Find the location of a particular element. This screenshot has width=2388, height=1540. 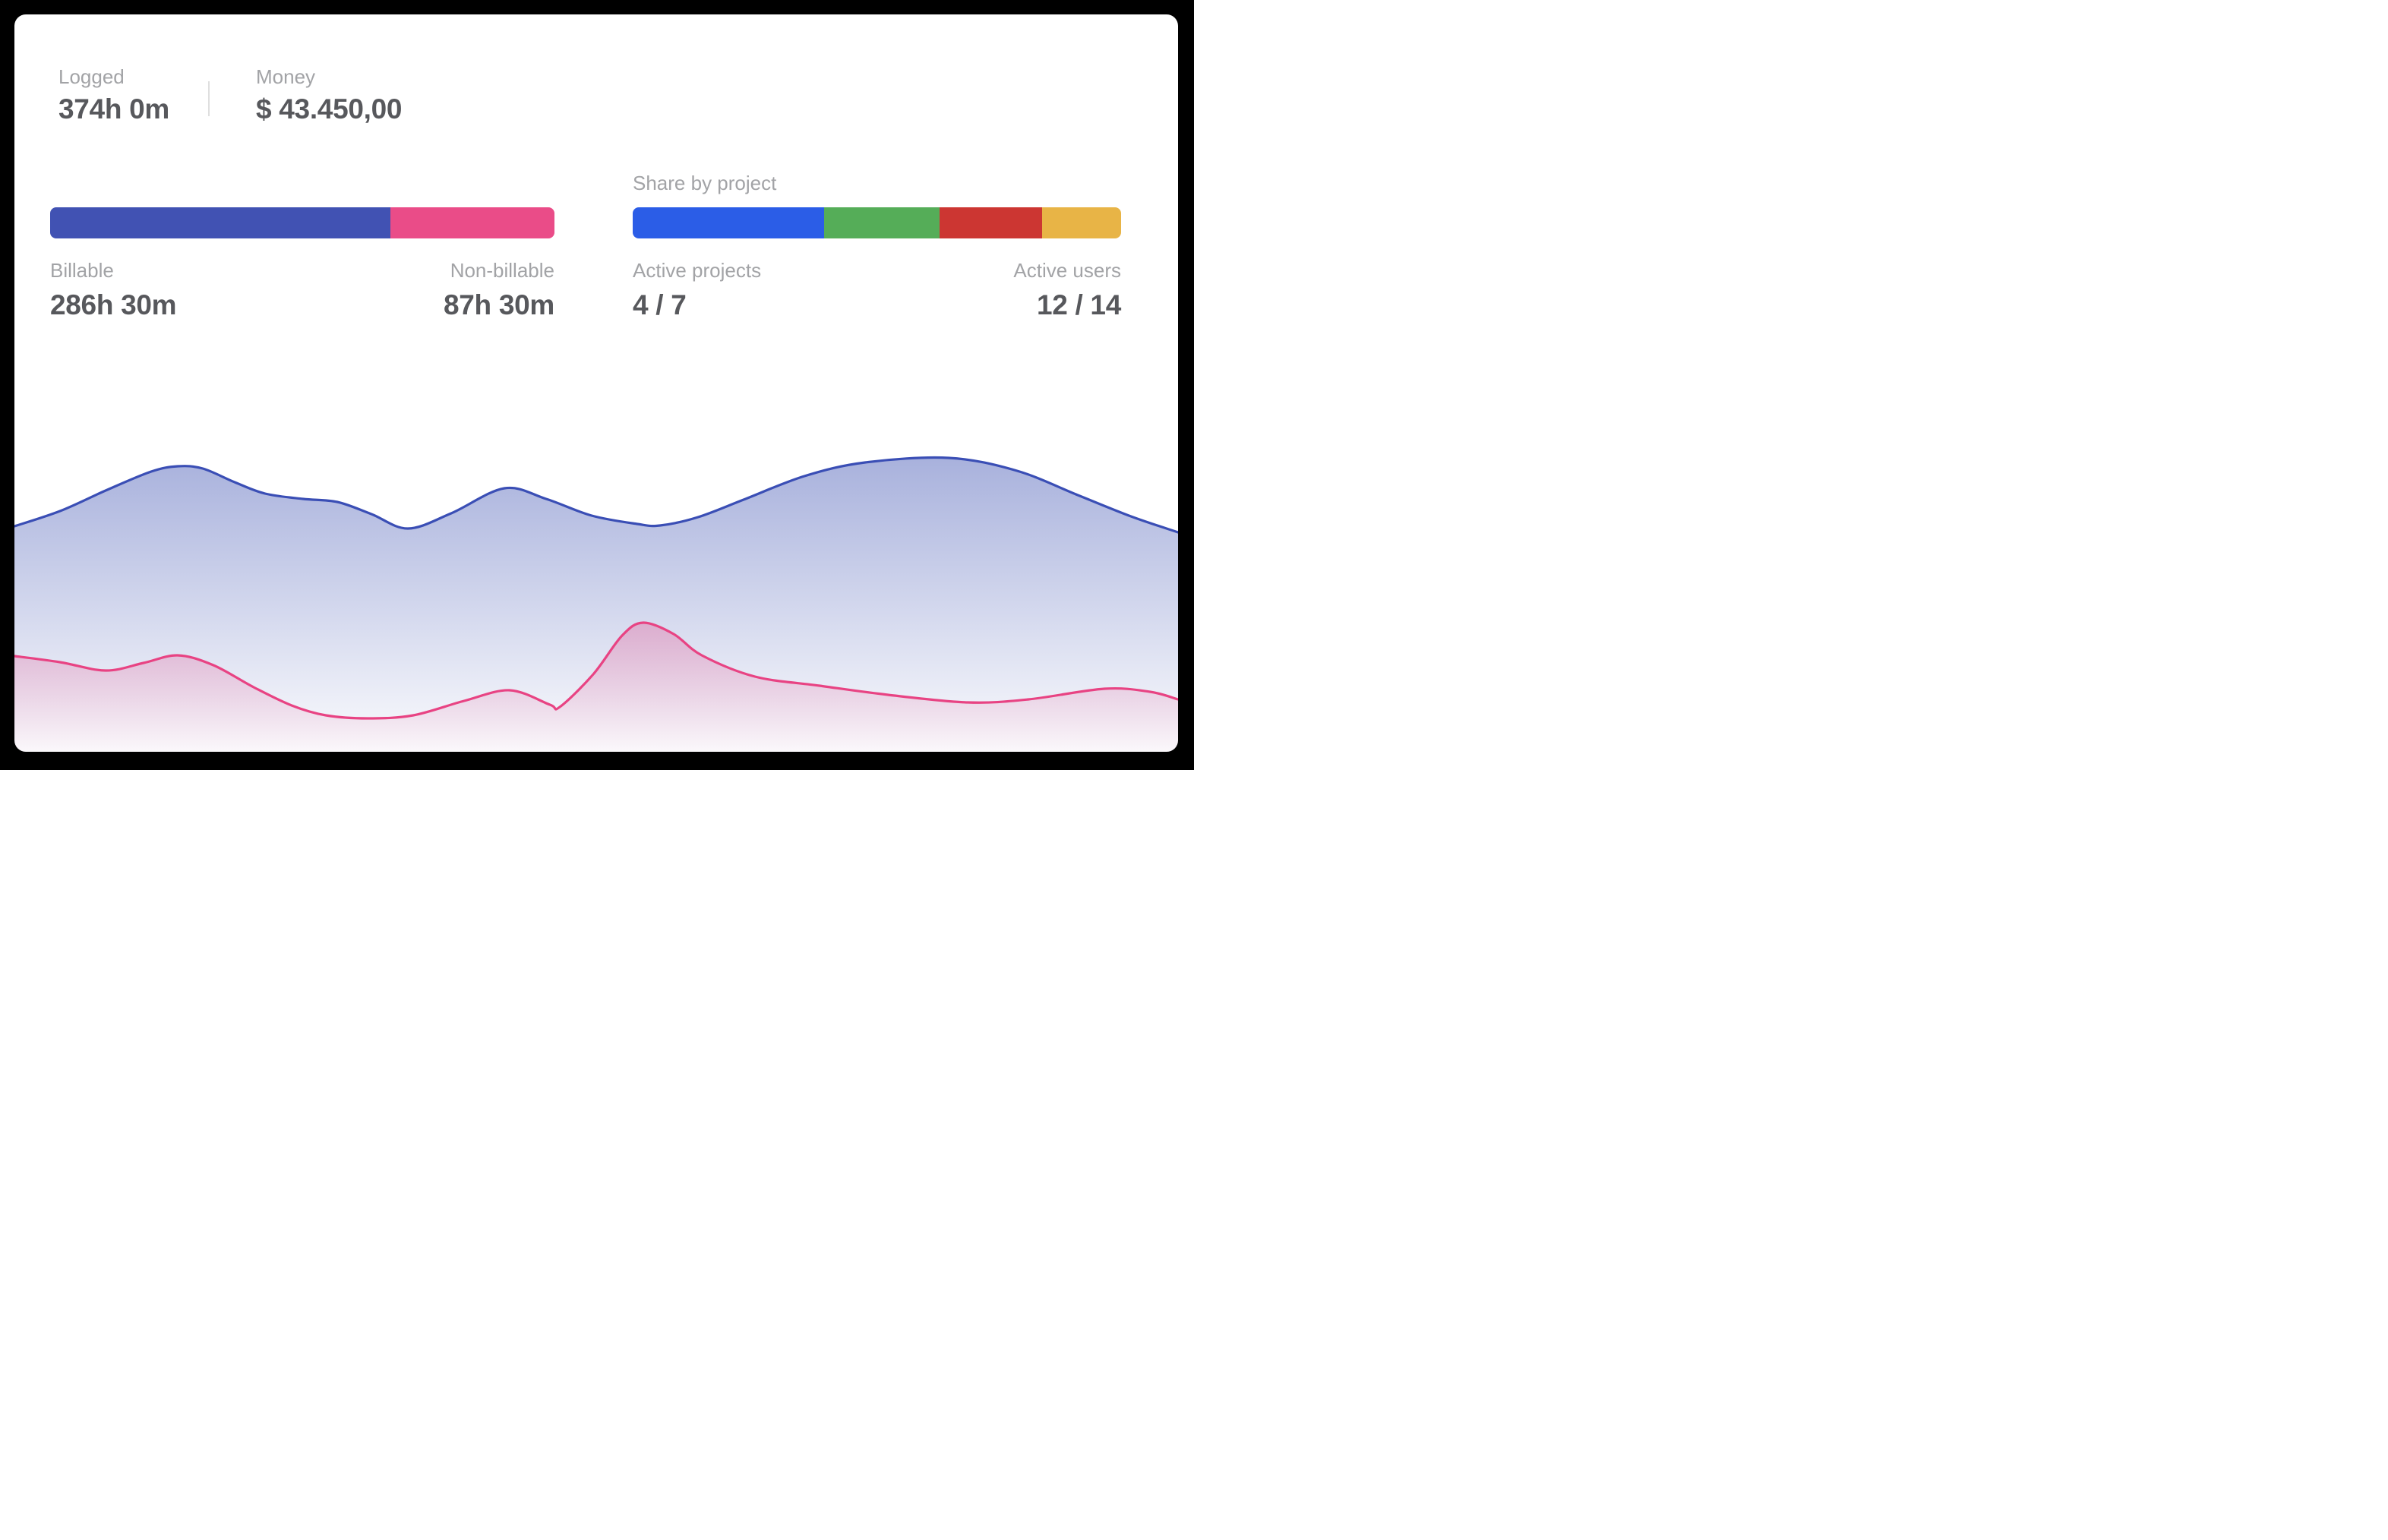

share-caption-labels: Active projects Active users is located at coordinates (877, 270).